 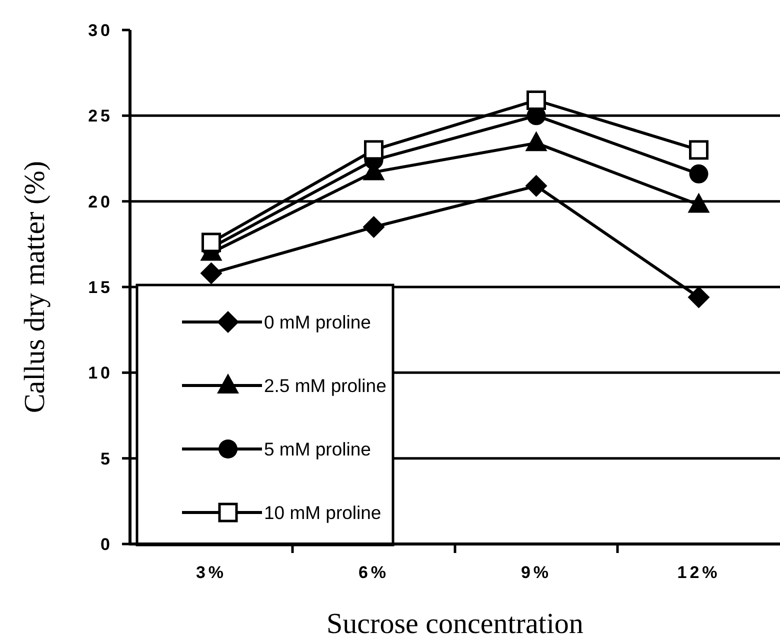 What do you see at coordinates (374, 572) in the screenshot?
I see `x-tick-label: 6%` at bounding box center [374, 572].